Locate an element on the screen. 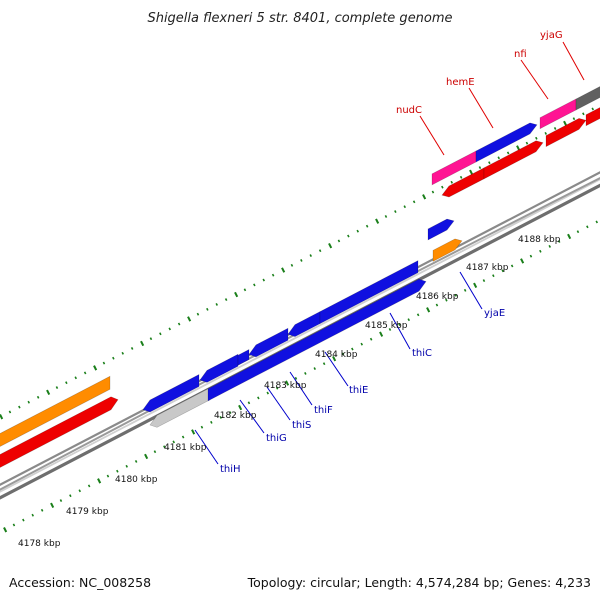 This screenshot has width=600, height=600. gene-thiH is located at coordinates (171, 393).